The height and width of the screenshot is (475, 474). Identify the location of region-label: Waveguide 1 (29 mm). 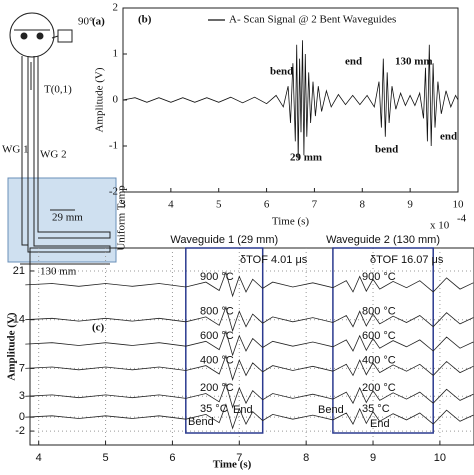
(224, 240).